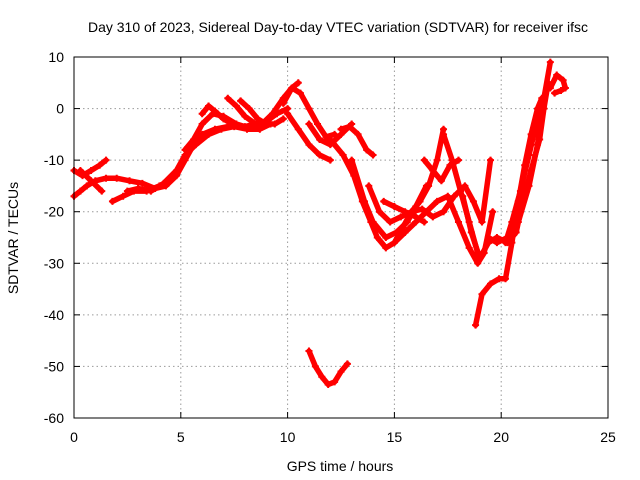 Image resolution: width=640 pixels, height=480 pixels. Describe the element at coordinates (608, 437) in the screenshot. I see `x-tick-label: 25` at that location.